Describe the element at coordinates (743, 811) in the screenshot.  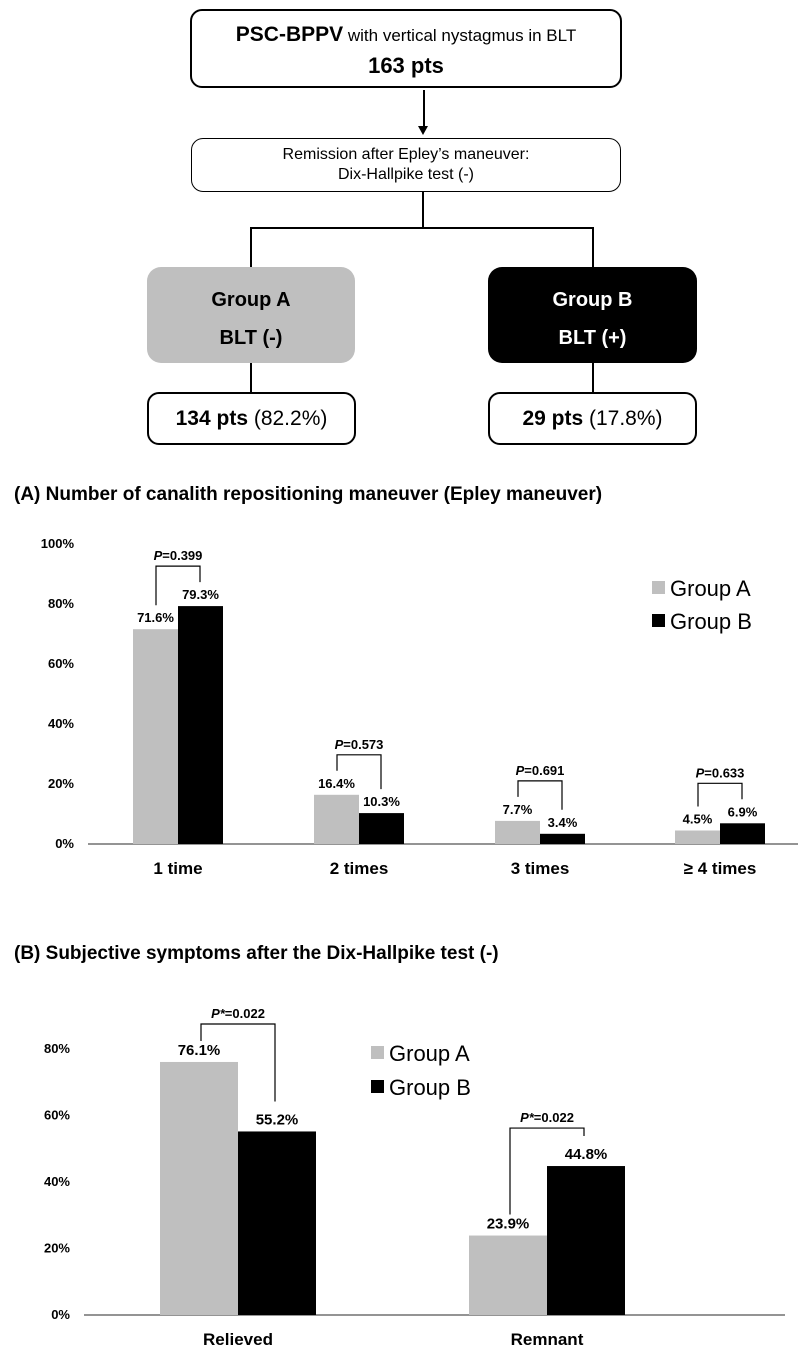
I see `data-label-group-b: 6.9%` at that location.